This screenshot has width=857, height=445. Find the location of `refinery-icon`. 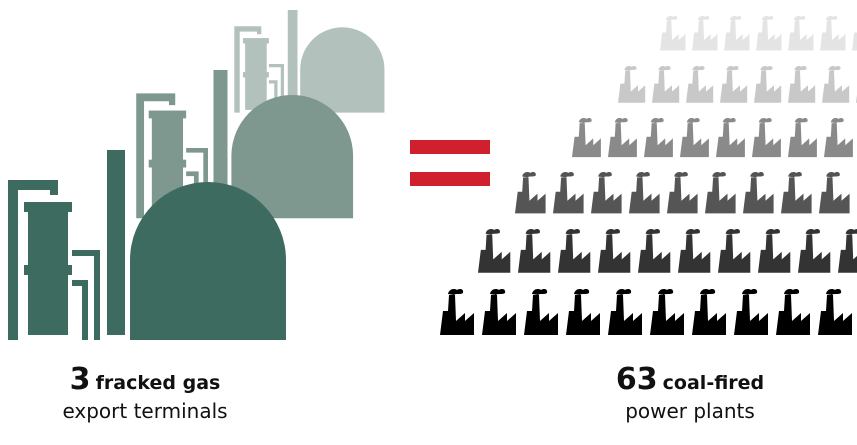

refinery-icon is located at coordinates (309, 61).